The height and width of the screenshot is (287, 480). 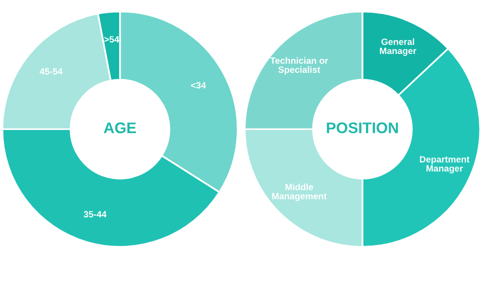 What do you see at coordinates (51, 71) in the screenshot?
I see `slice-label: 45-54` at bounding box center [51, 71].